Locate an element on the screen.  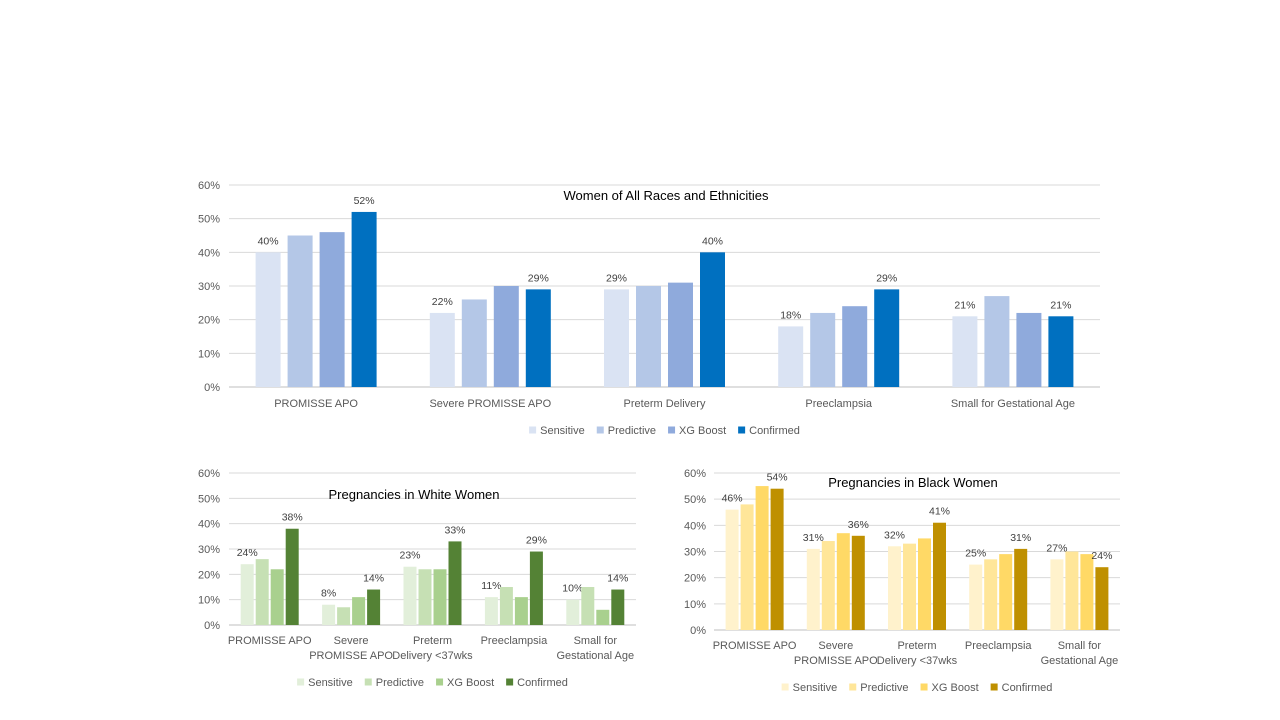
data-label: 21% is located at coordinates (964, 305).